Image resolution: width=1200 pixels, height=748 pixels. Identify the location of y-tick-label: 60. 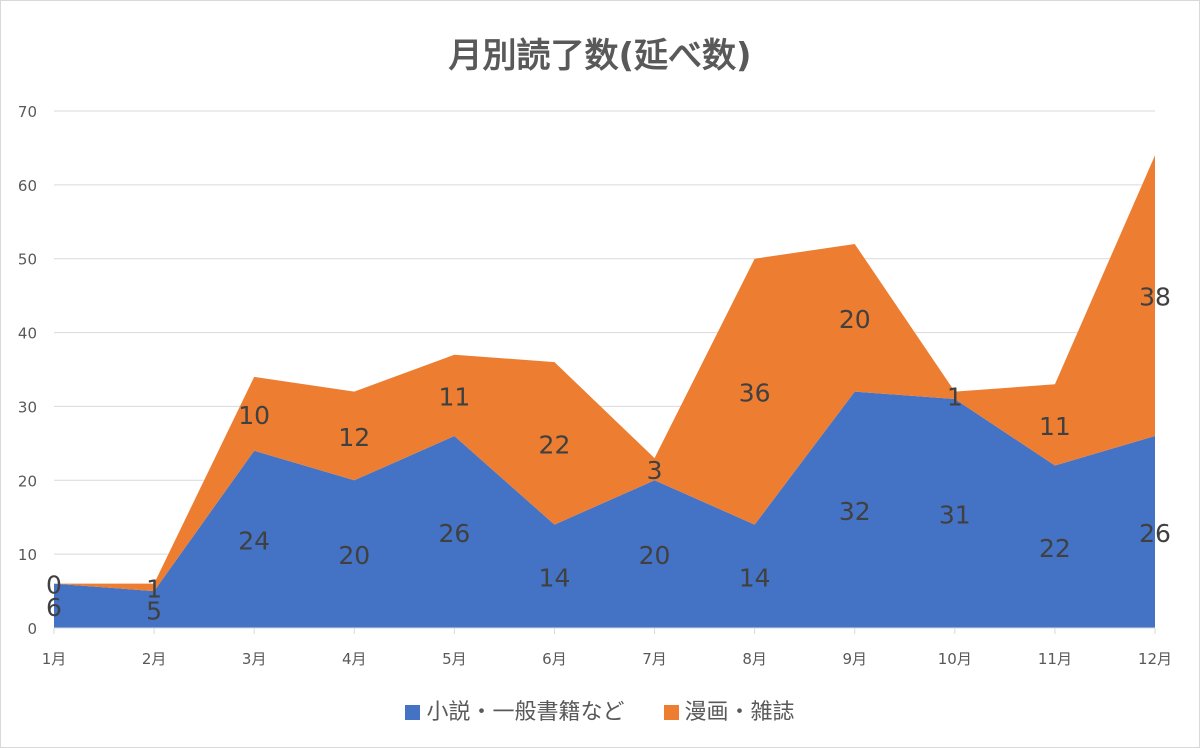
(27, 186).